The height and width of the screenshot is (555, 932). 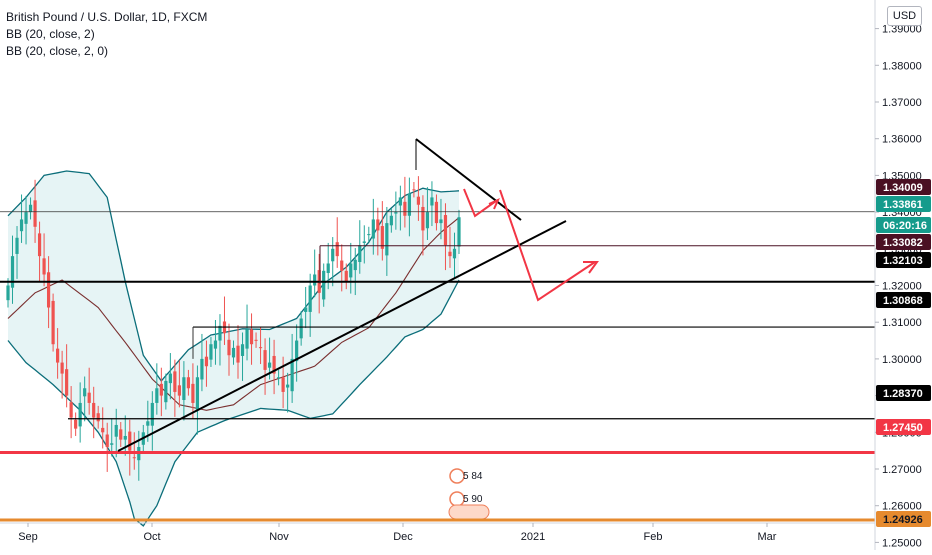 What do you see at coordinates (904, 16) in the screenshot?
I see `currency-button: USD` at bounding box center [904, 16].